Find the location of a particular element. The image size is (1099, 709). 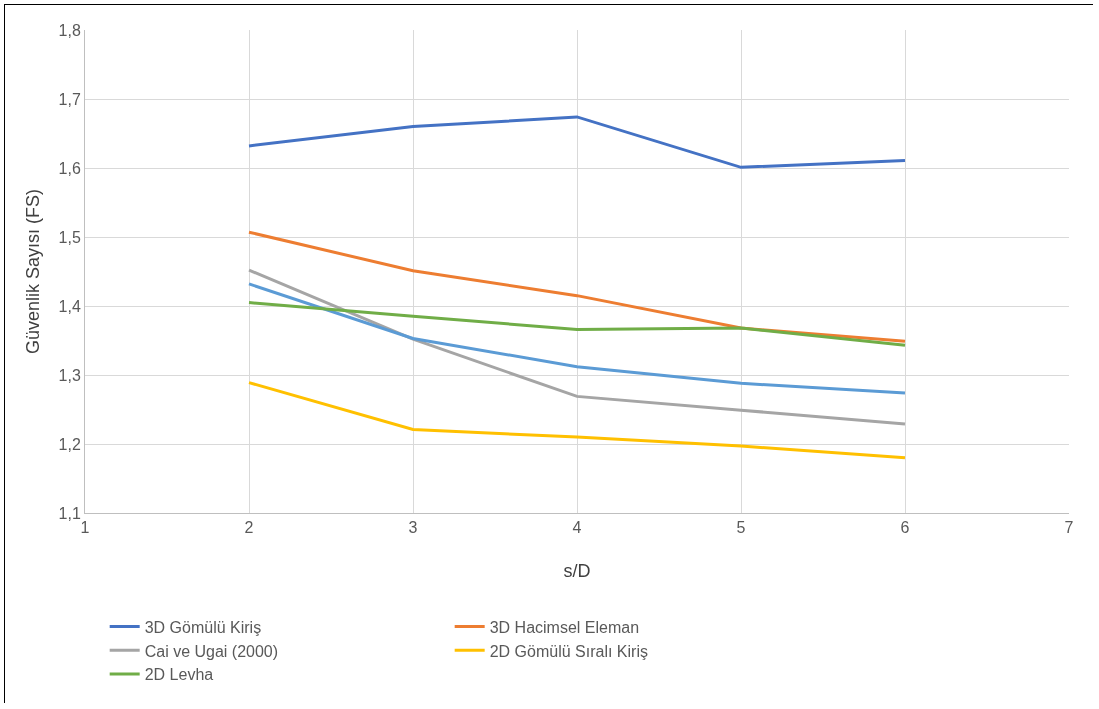

x-tick-label: 5 is located at coordinates (741, 528).